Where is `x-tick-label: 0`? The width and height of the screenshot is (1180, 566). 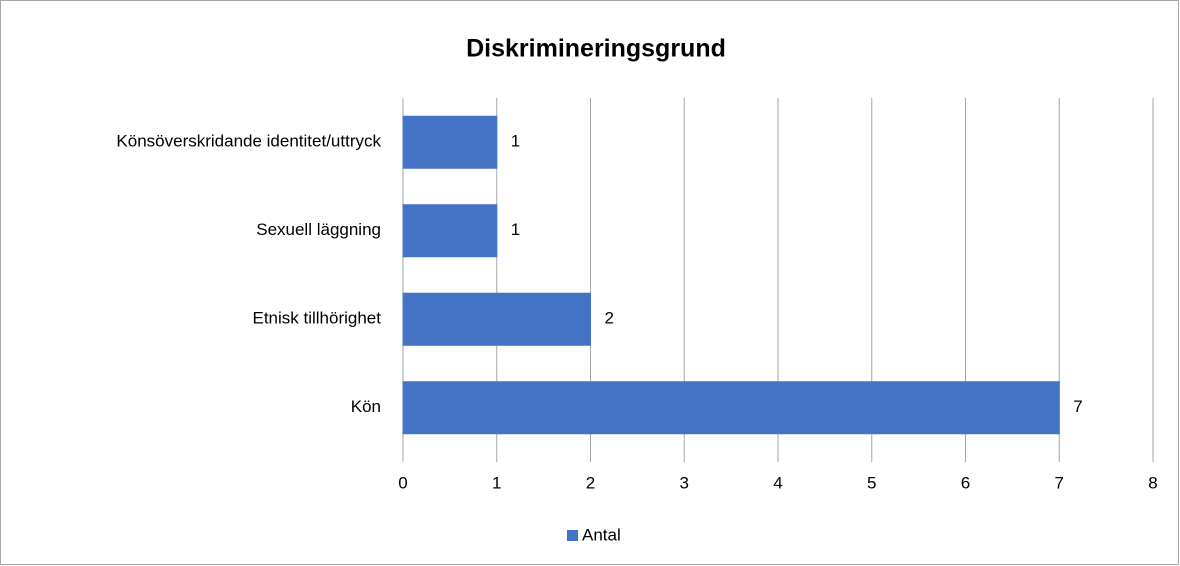
x-tick-label: 0 is located at coordinates (402, 482).